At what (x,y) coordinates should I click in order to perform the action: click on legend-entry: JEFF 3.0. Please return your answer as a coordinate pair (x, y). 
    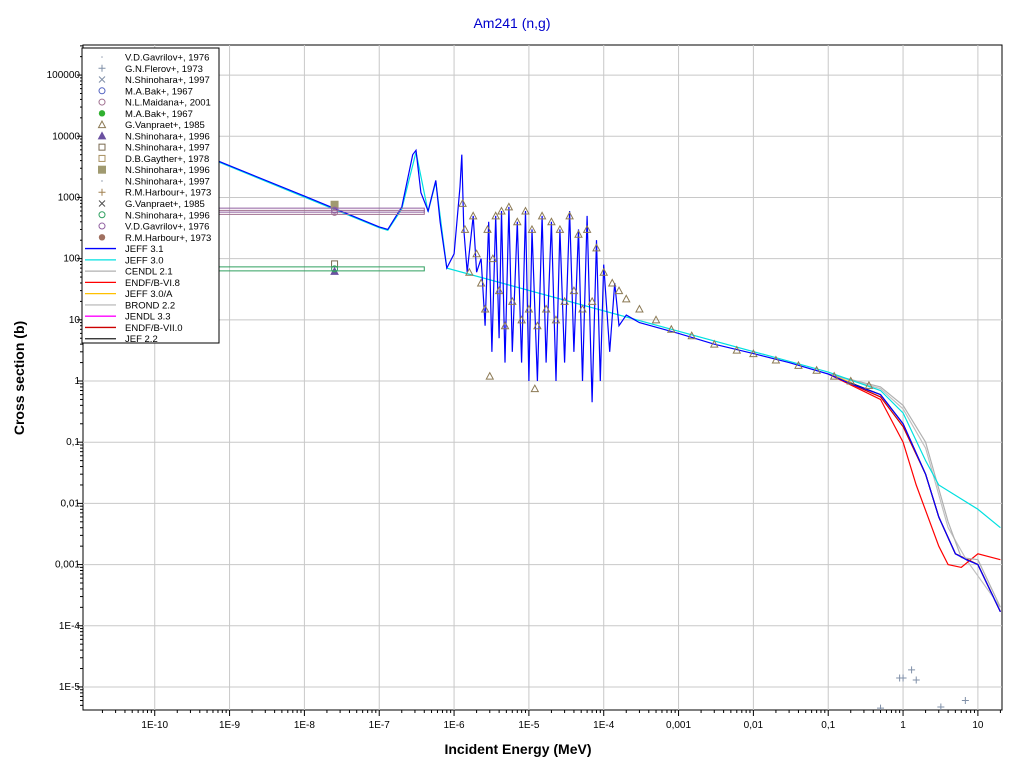
    Looking at the image, I should click on (144, 260).